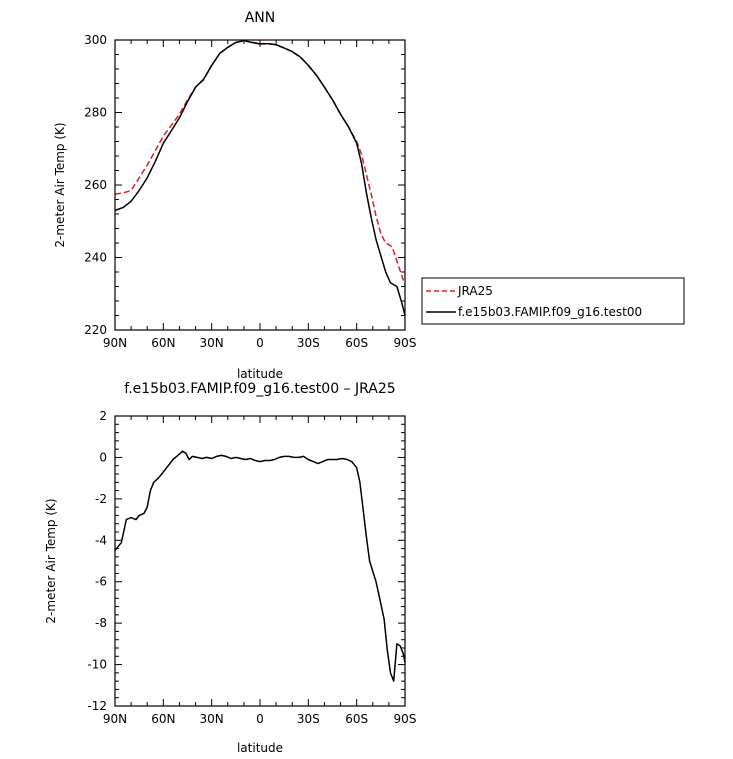  What do you see at coordinates (101, 623) in the screenshot?
I see `y-tick-label: -8` at bounding box center [101, 623].